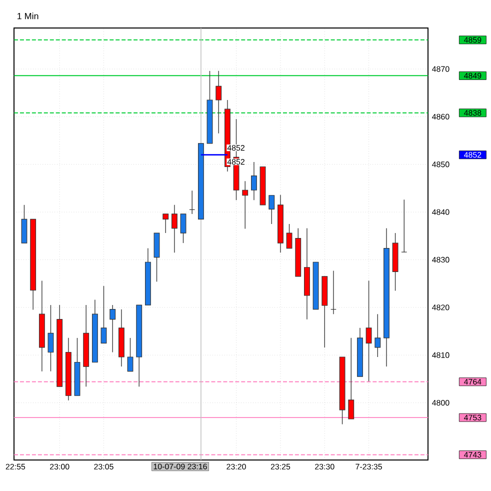 The height and width of the screenshot is (491, 491). What do you see at coordinates (28, 16) in the screenshot?
I see `chart-title: 1 Min` at bounding box center [28, 16].